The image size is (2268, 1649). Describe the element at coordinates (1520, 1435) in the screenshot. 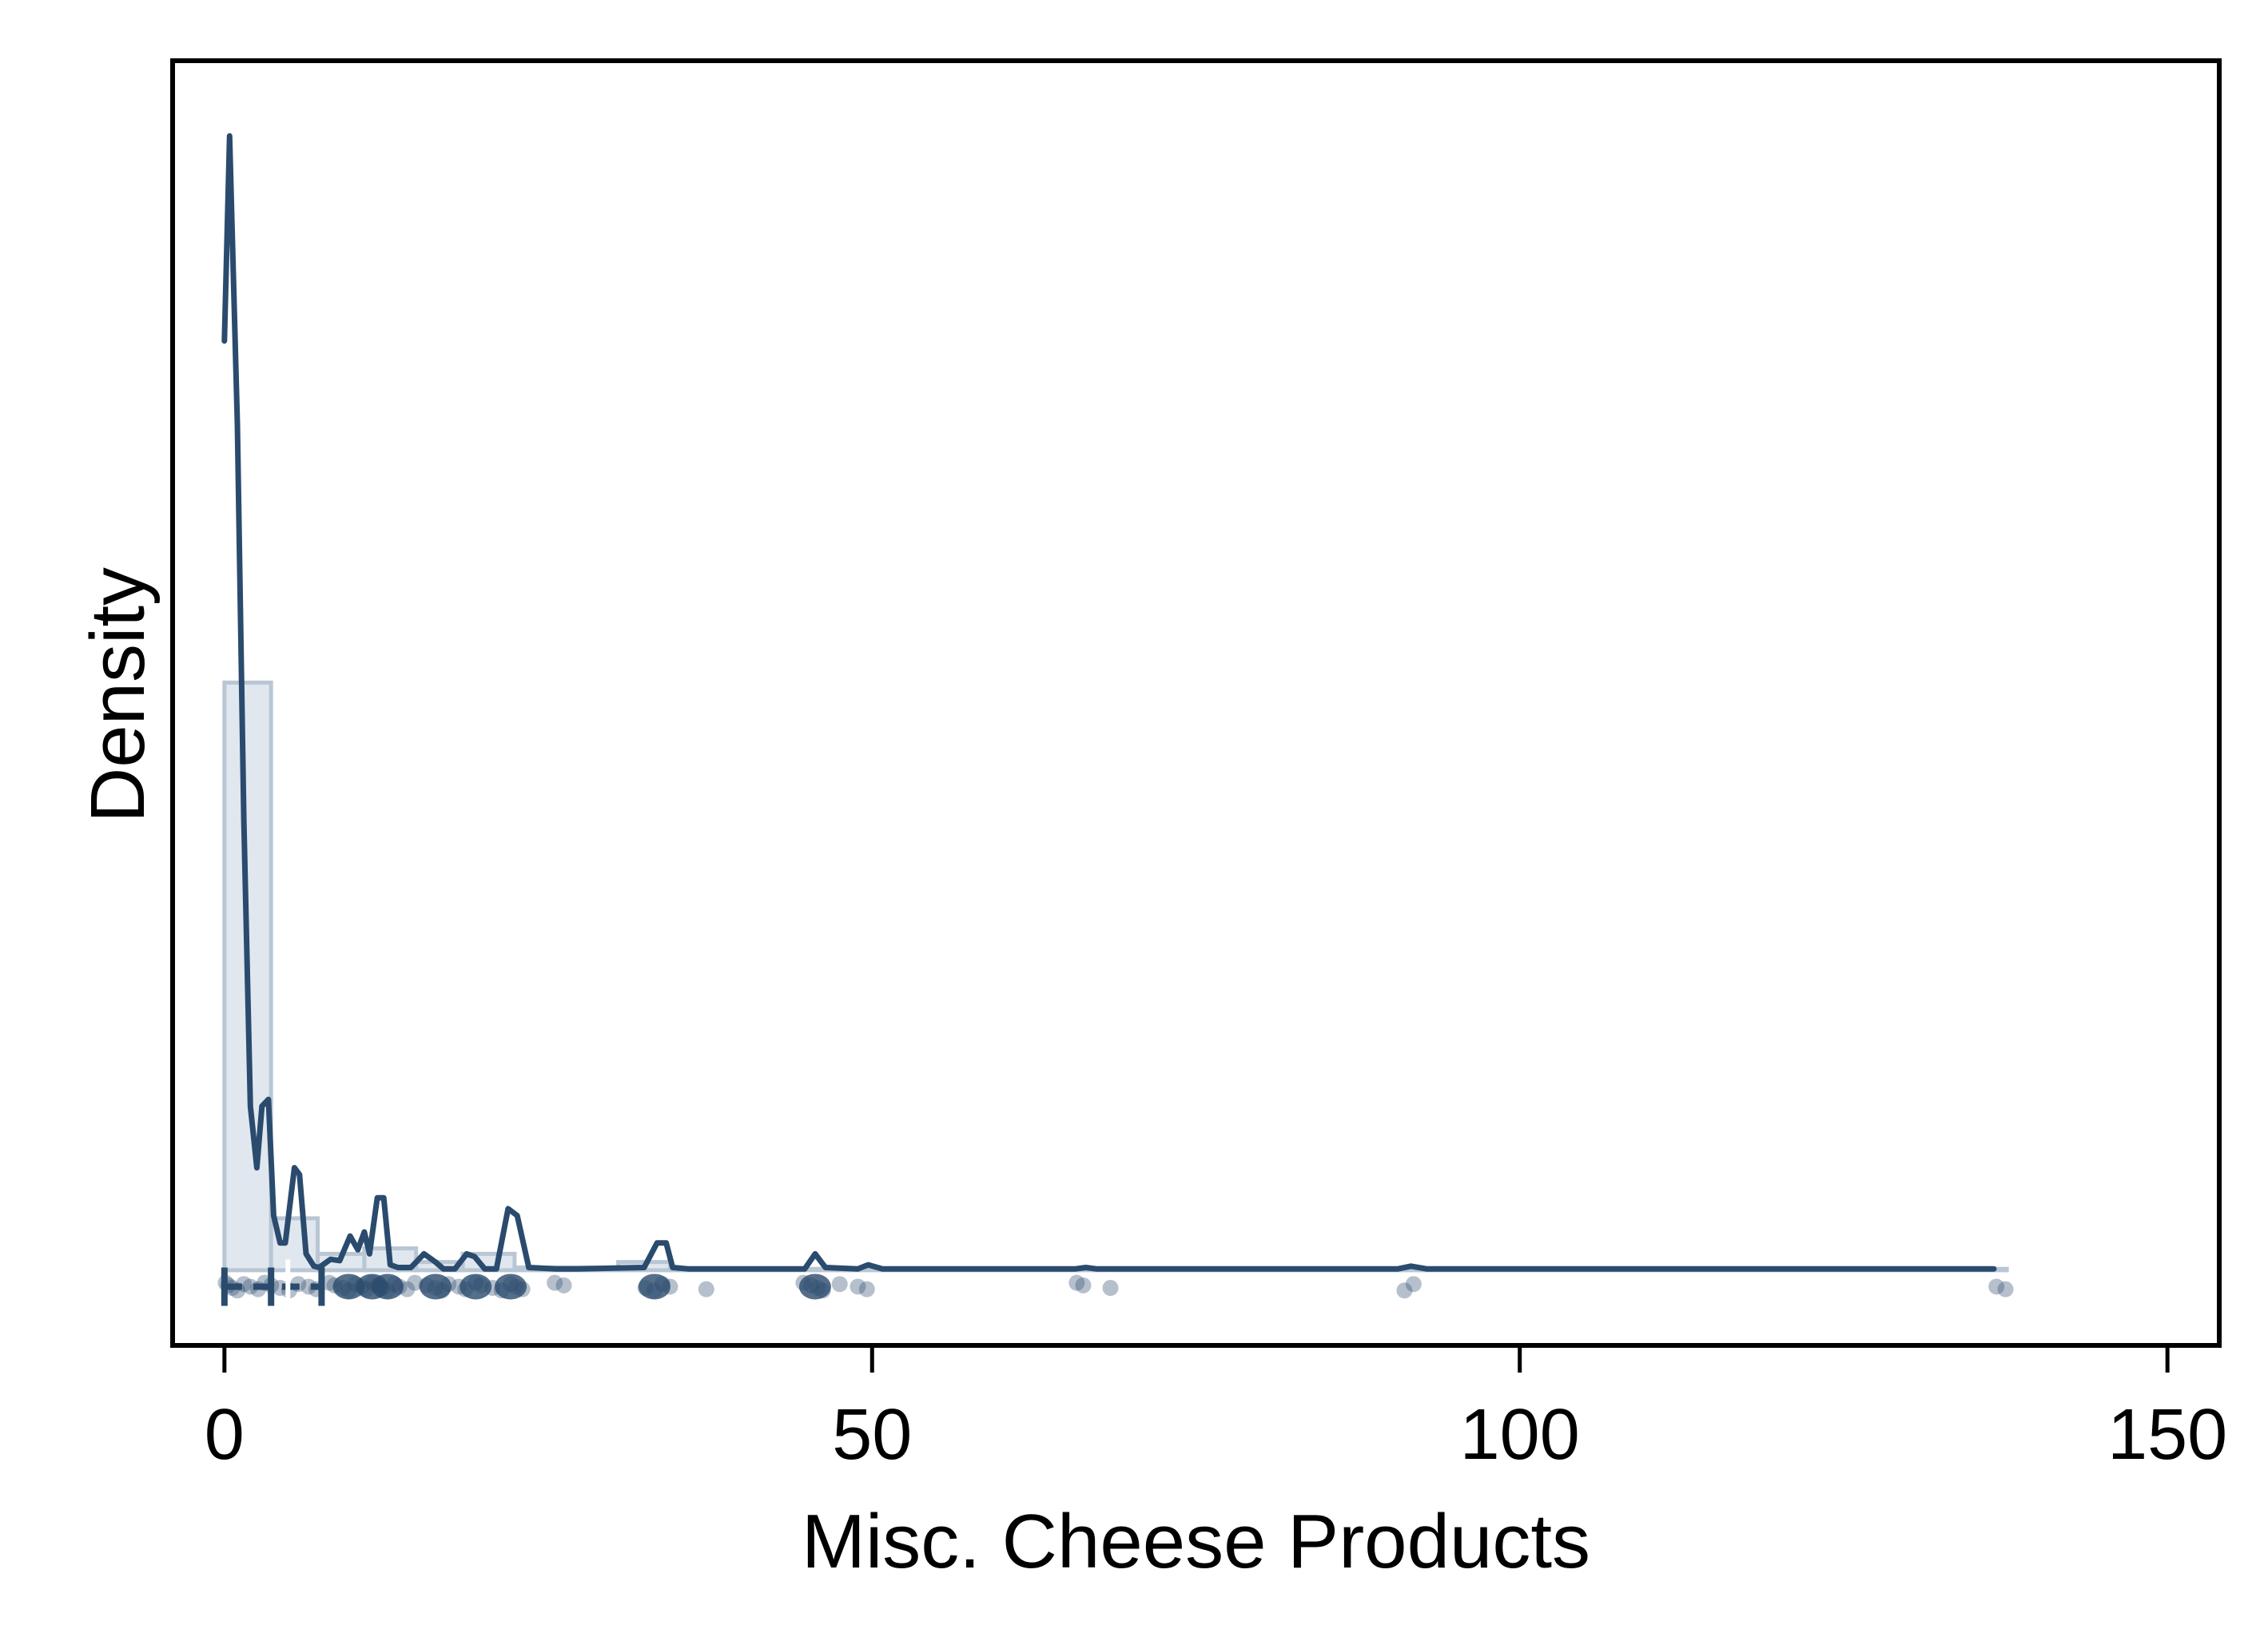

I see `x-tick-label: 100` at that location.